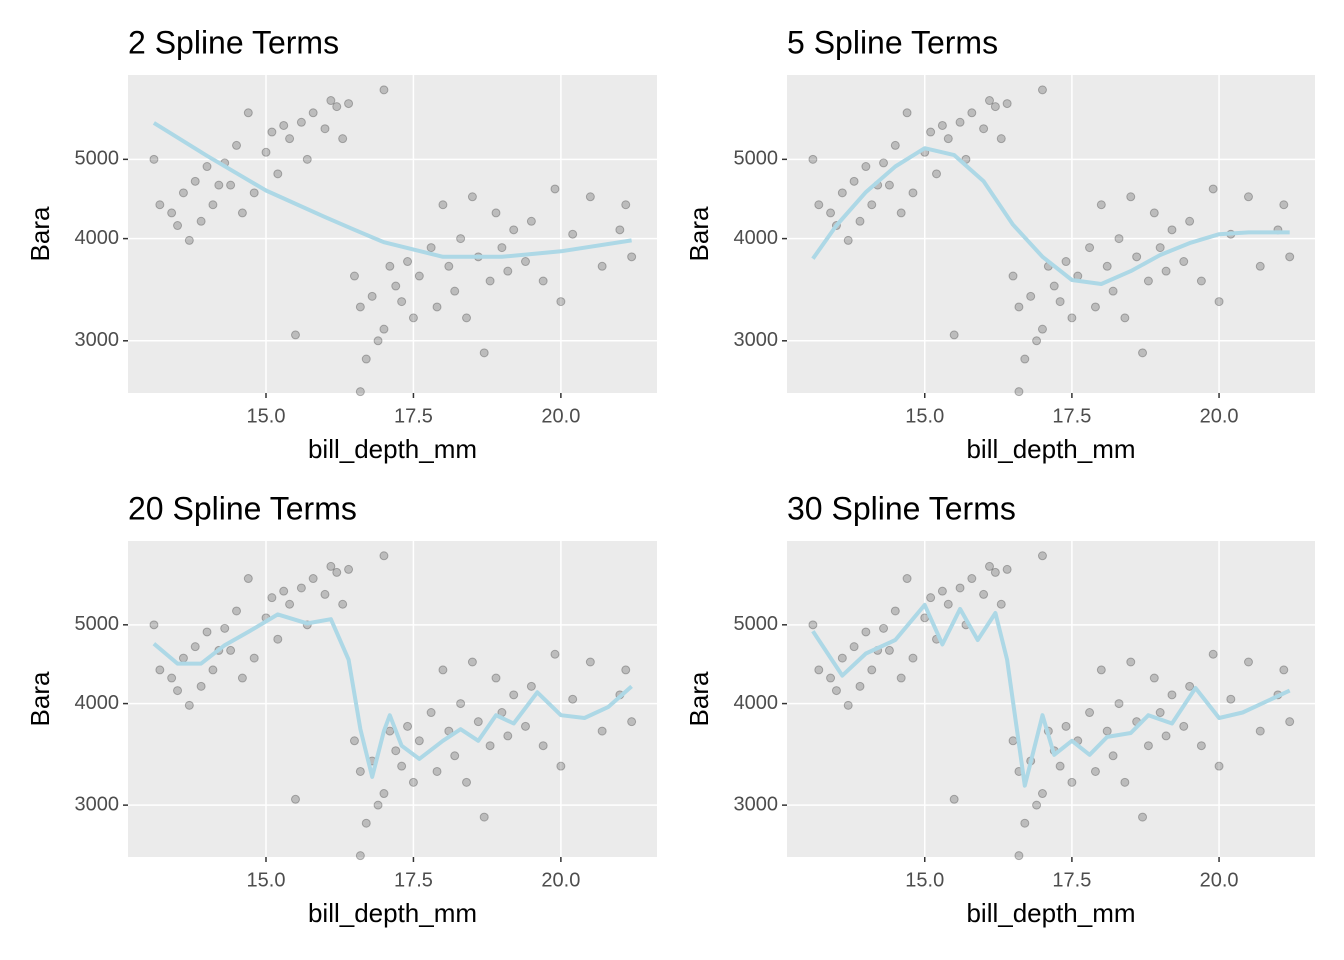  Describe the element at coordinates (392, 695) in the screenshot. I see `fit-line` at that location.